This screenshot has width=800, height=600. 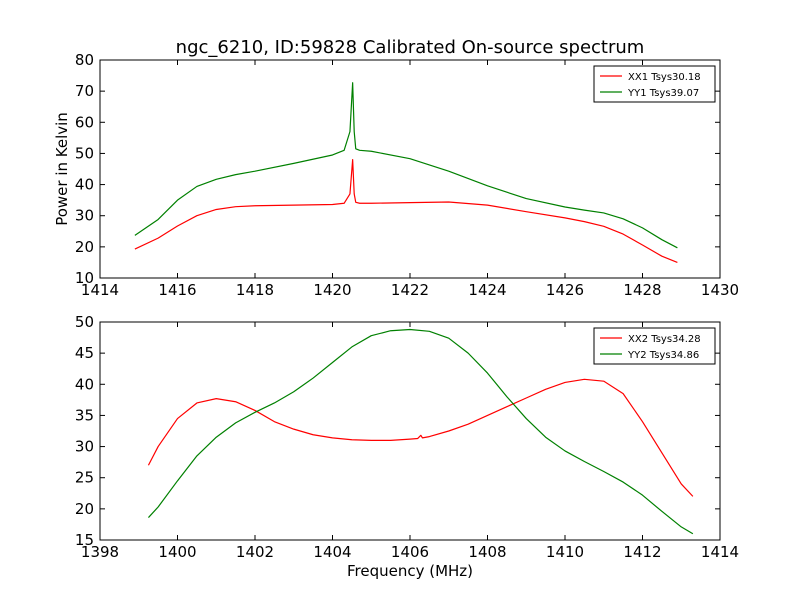 I want to click on x-tick-label: 1402, so click(x=255, y=552).